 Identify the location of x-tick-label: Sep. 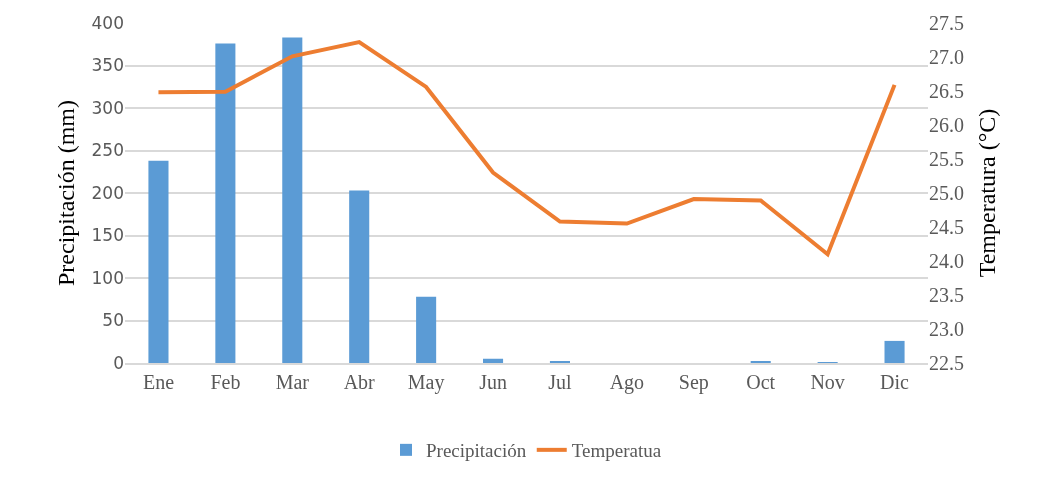
(693, 382).